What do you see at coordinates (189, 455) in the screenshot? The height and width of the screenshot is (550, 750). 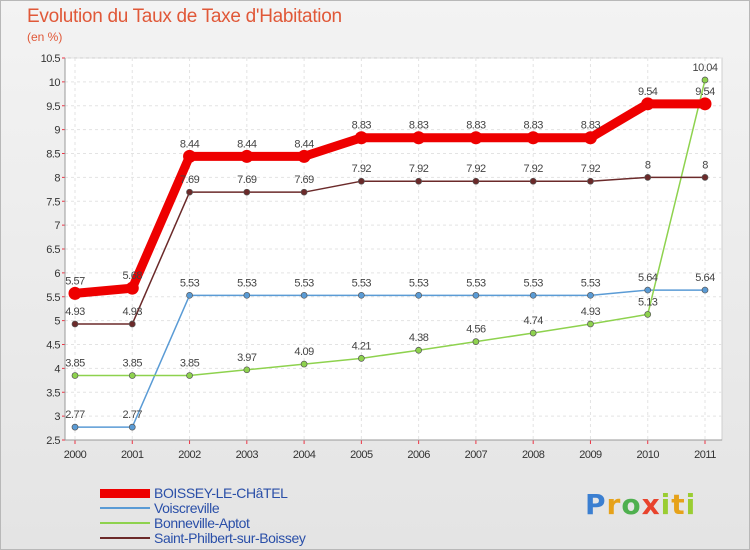 I see `x-tick-label: 2002` at bounding box center [189, 455].